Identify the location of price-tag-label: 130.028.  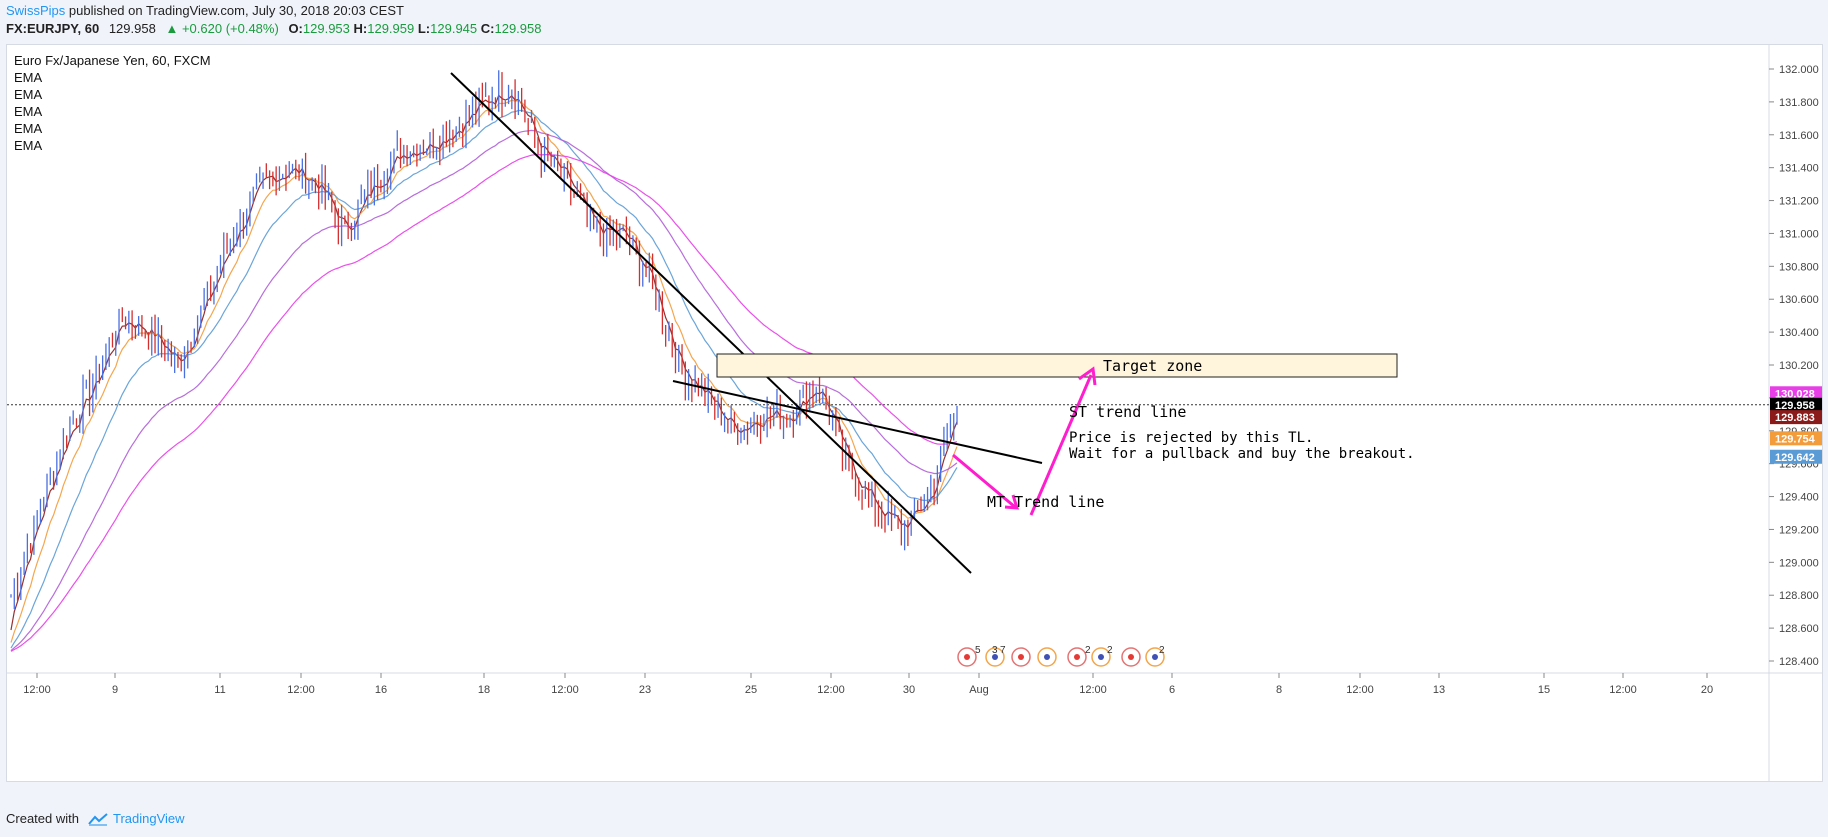
(1795, 394).